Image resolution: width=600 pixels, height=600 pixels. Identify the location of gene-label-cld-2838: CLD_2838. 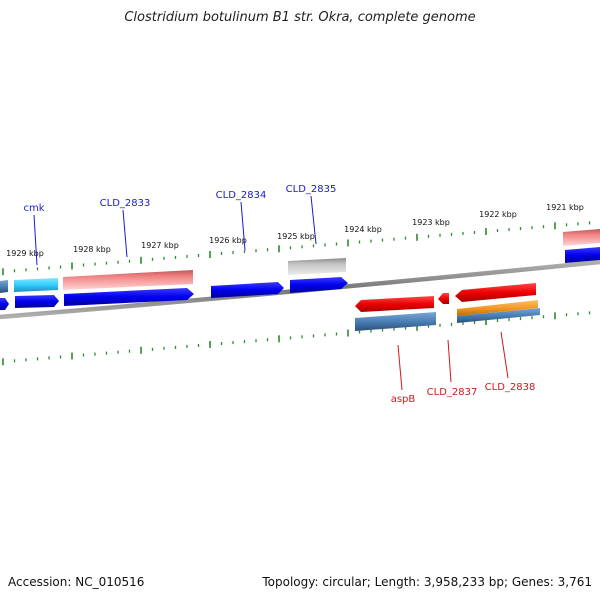
(510, 387).